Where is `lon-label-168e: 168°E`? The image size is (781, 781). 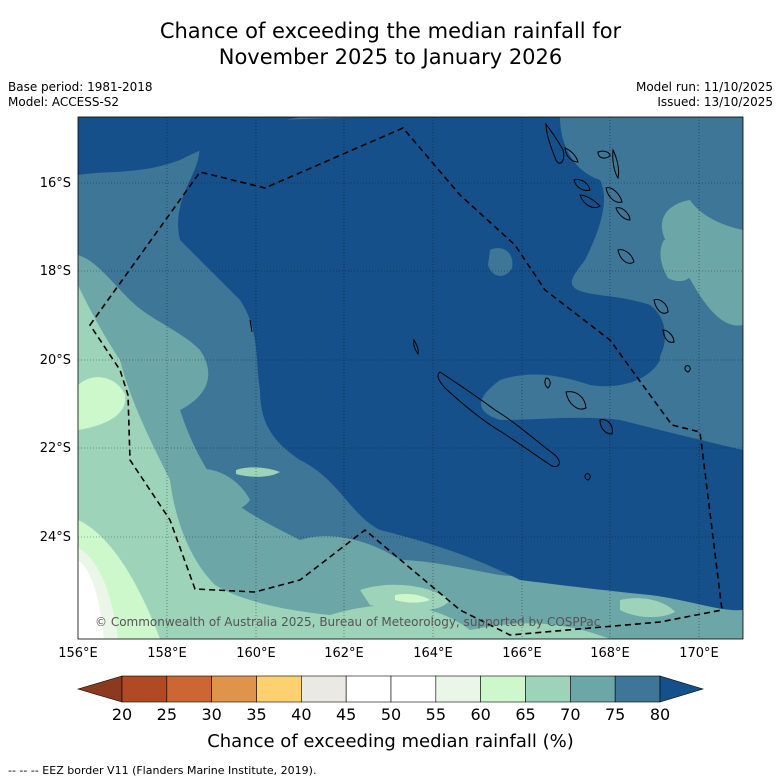
lon-label-168e: 168°E is located at coordinates (610, 653).